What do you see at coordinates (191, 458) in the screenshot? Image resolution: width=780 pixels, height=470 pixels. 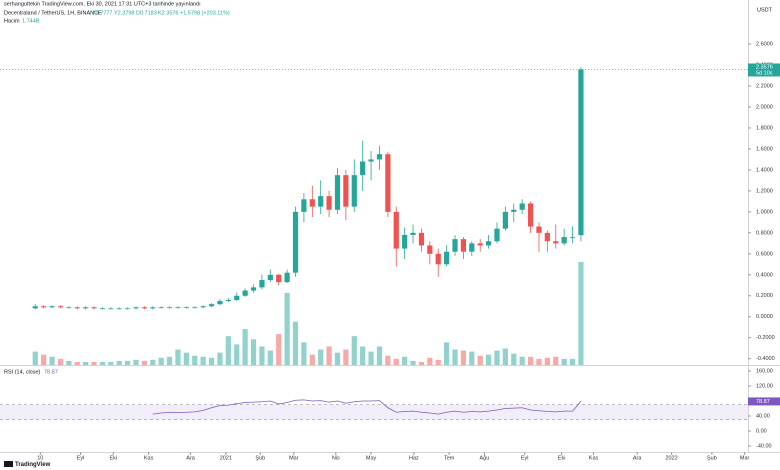 I see `x-tick-label: Ara` at bounding box center [191, 458].